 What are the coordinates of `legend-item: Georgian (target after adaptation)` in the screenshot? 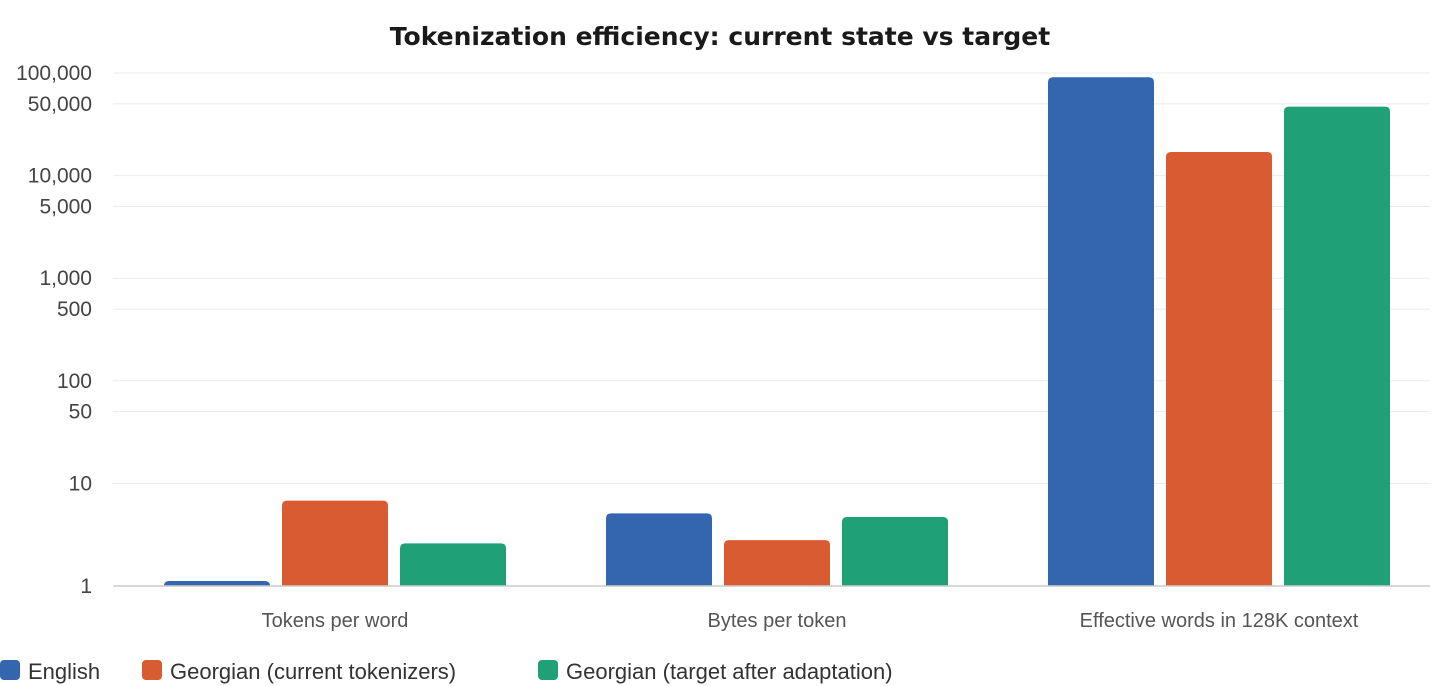 It's located at (715, 671).